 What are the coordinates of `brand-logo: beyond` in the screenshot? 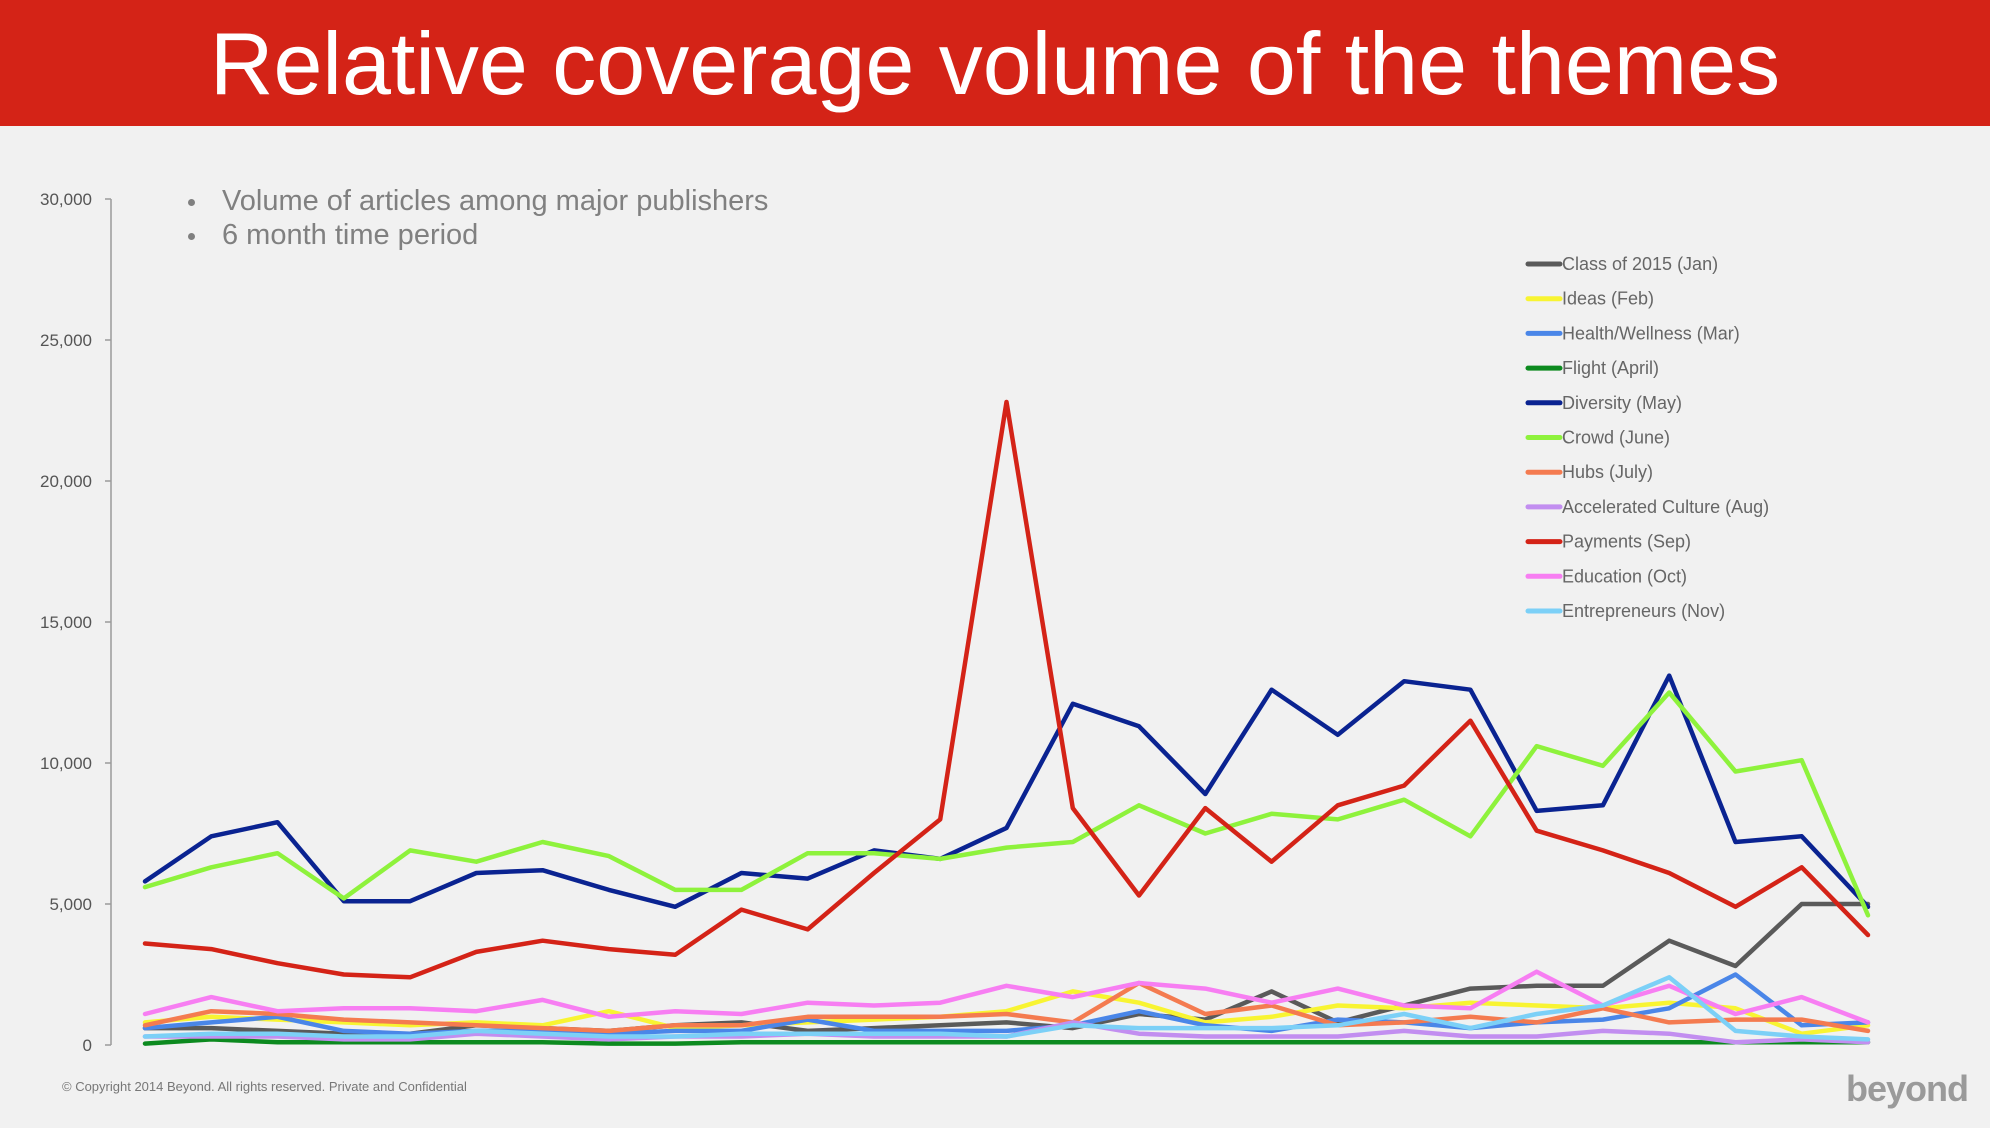 It's located at (1907, 1088).